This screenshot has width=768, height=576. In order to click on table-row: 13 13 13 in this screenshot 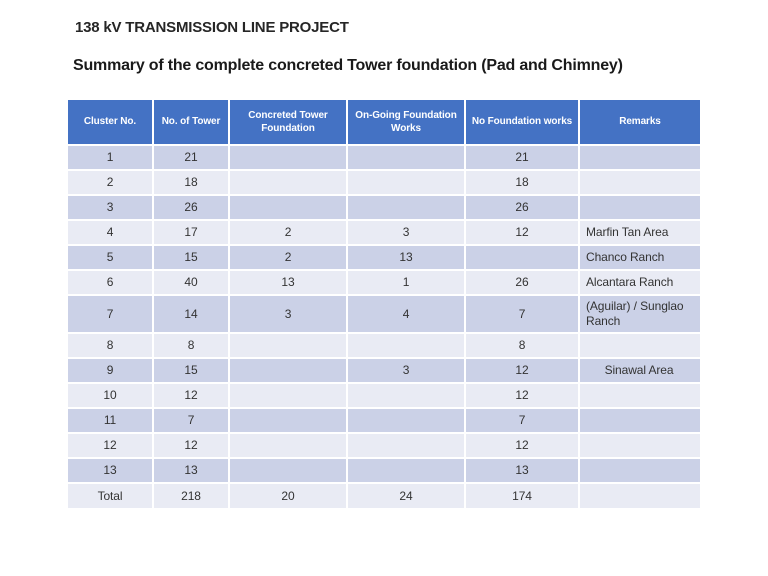, I will do `click(384, 470)`.